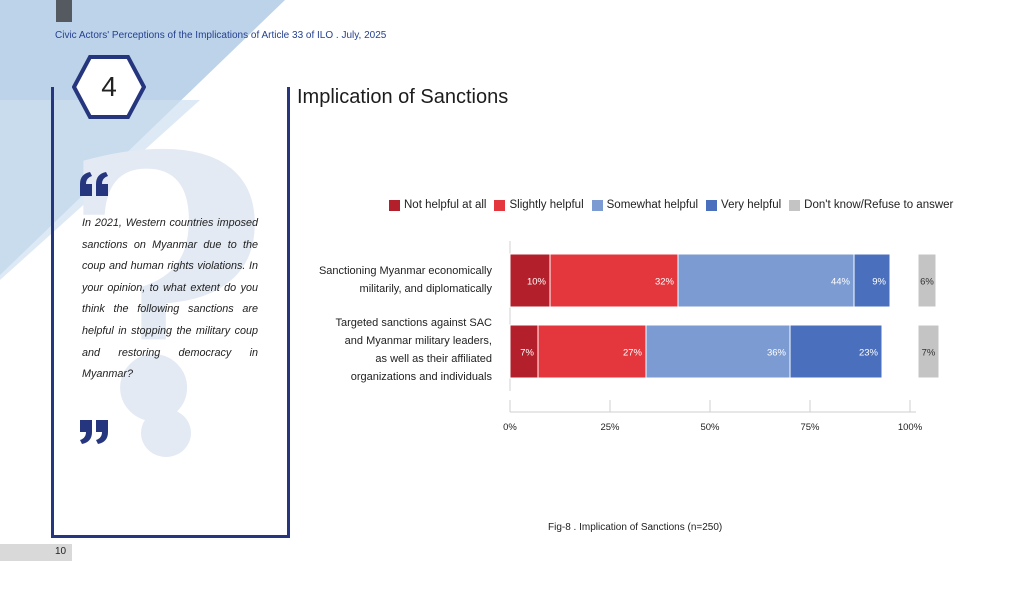 Image resolution: width=1024 pixels, height=591 pixels. I want to click on question-mark-dot-icon, so click(166, 433).